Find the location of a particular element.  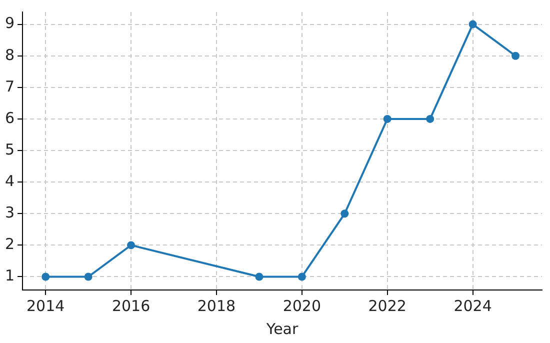

y-tick-label: 9 is located at coordinates (9, 23).